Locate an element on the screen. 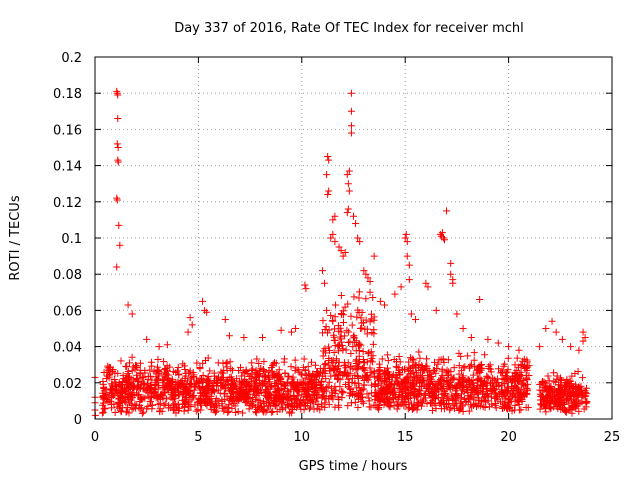 This screenshot has height=480, width=640. x-axis-label: GPS time / hours is located at coordinates (353, 466).